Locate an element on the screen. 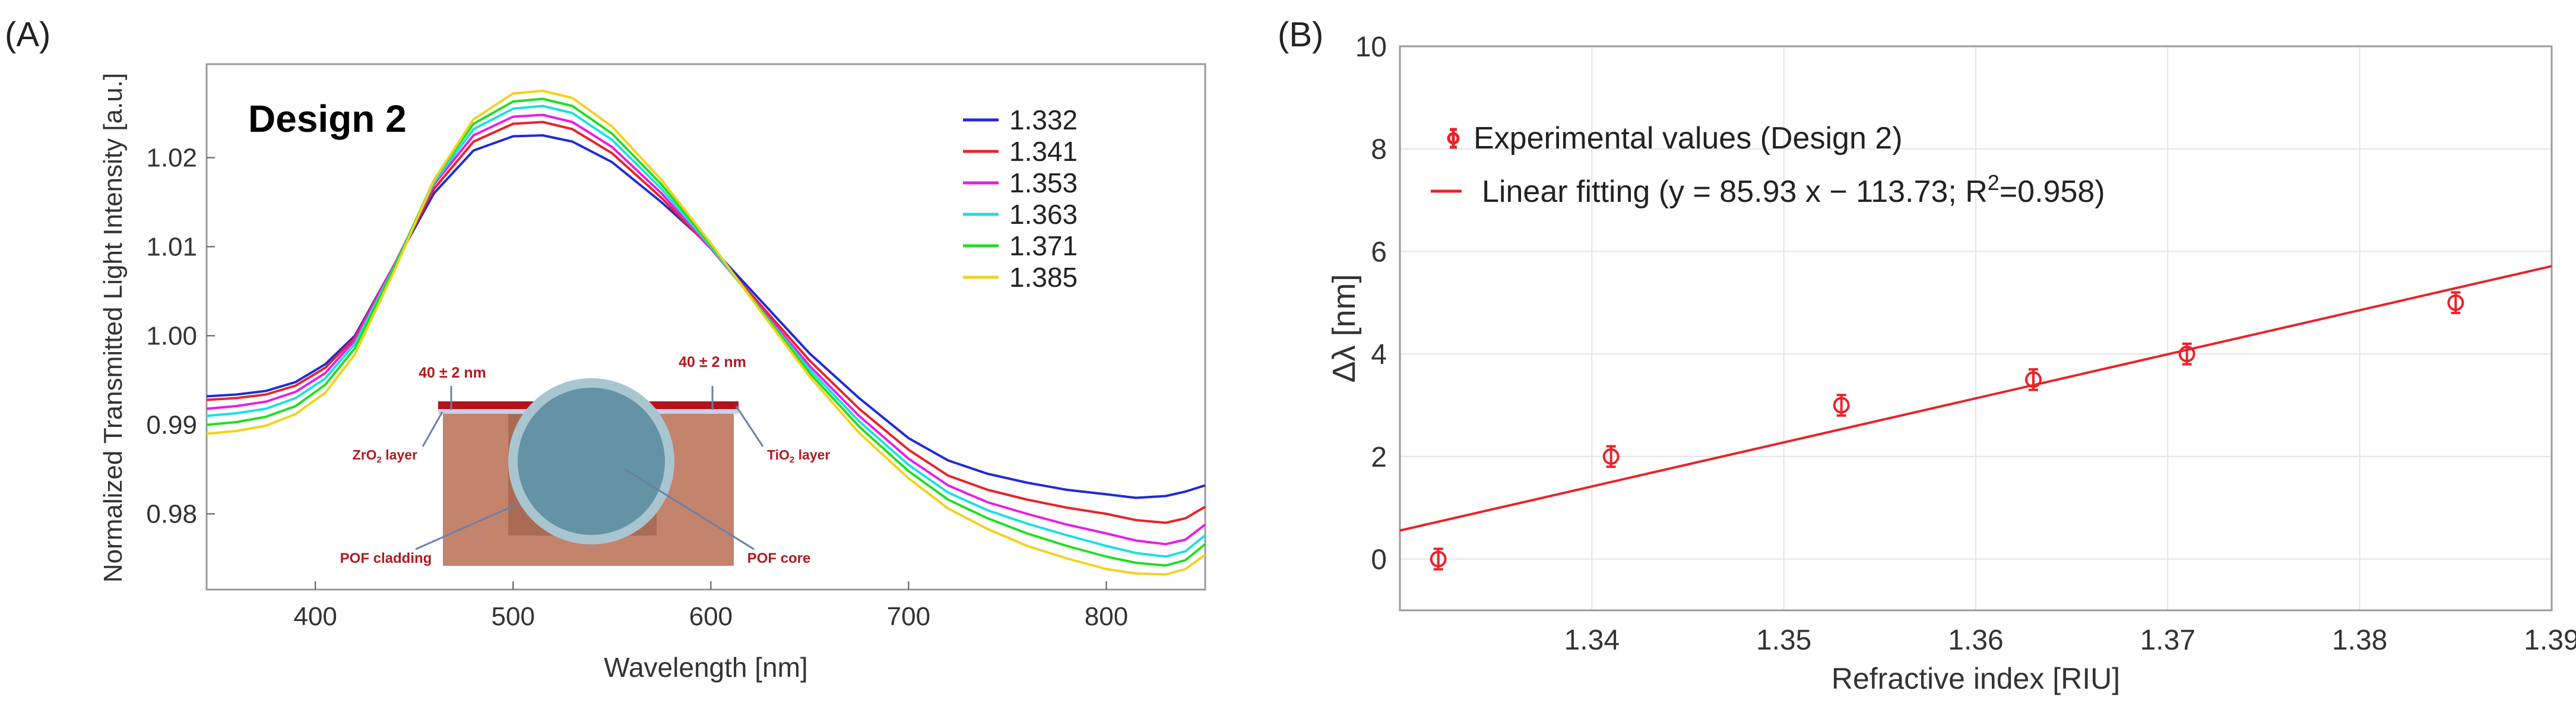  panel-a-title: Design 2 is located at coordinates (328, 118).